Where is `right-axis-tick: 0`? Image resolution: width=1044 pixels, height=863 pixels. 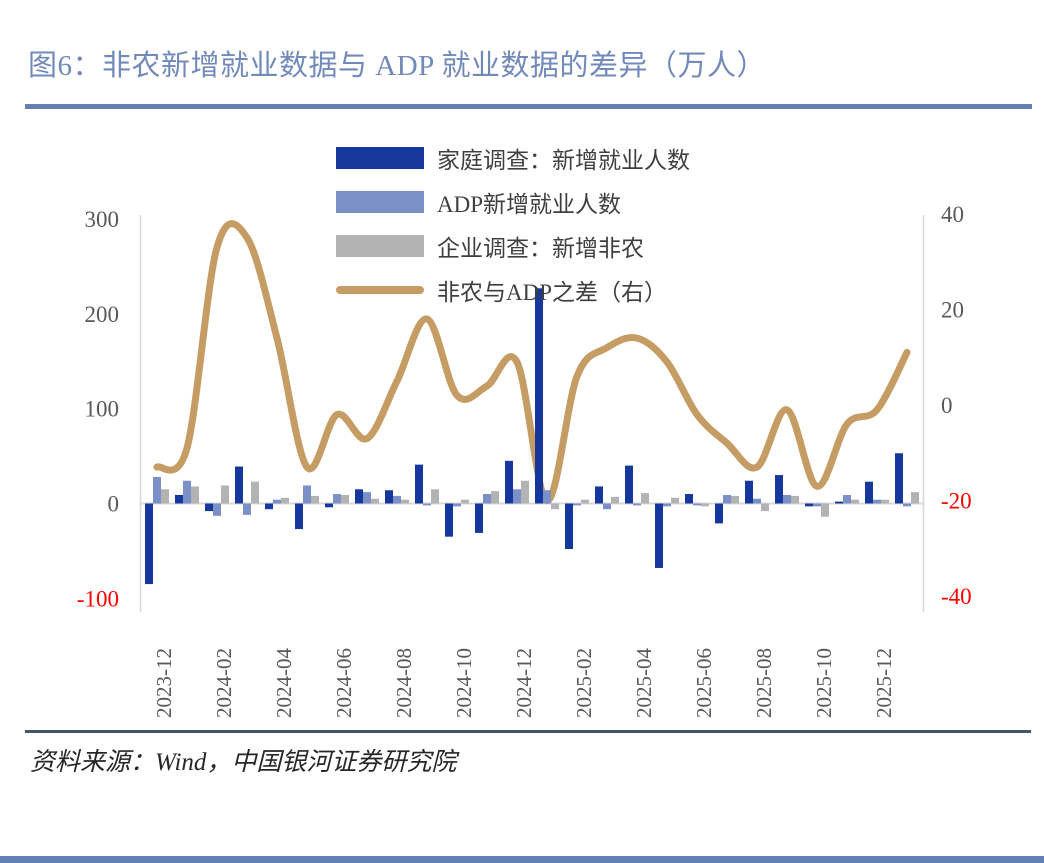 right-axis-tick: 0 is located at coordinates (947, 405).